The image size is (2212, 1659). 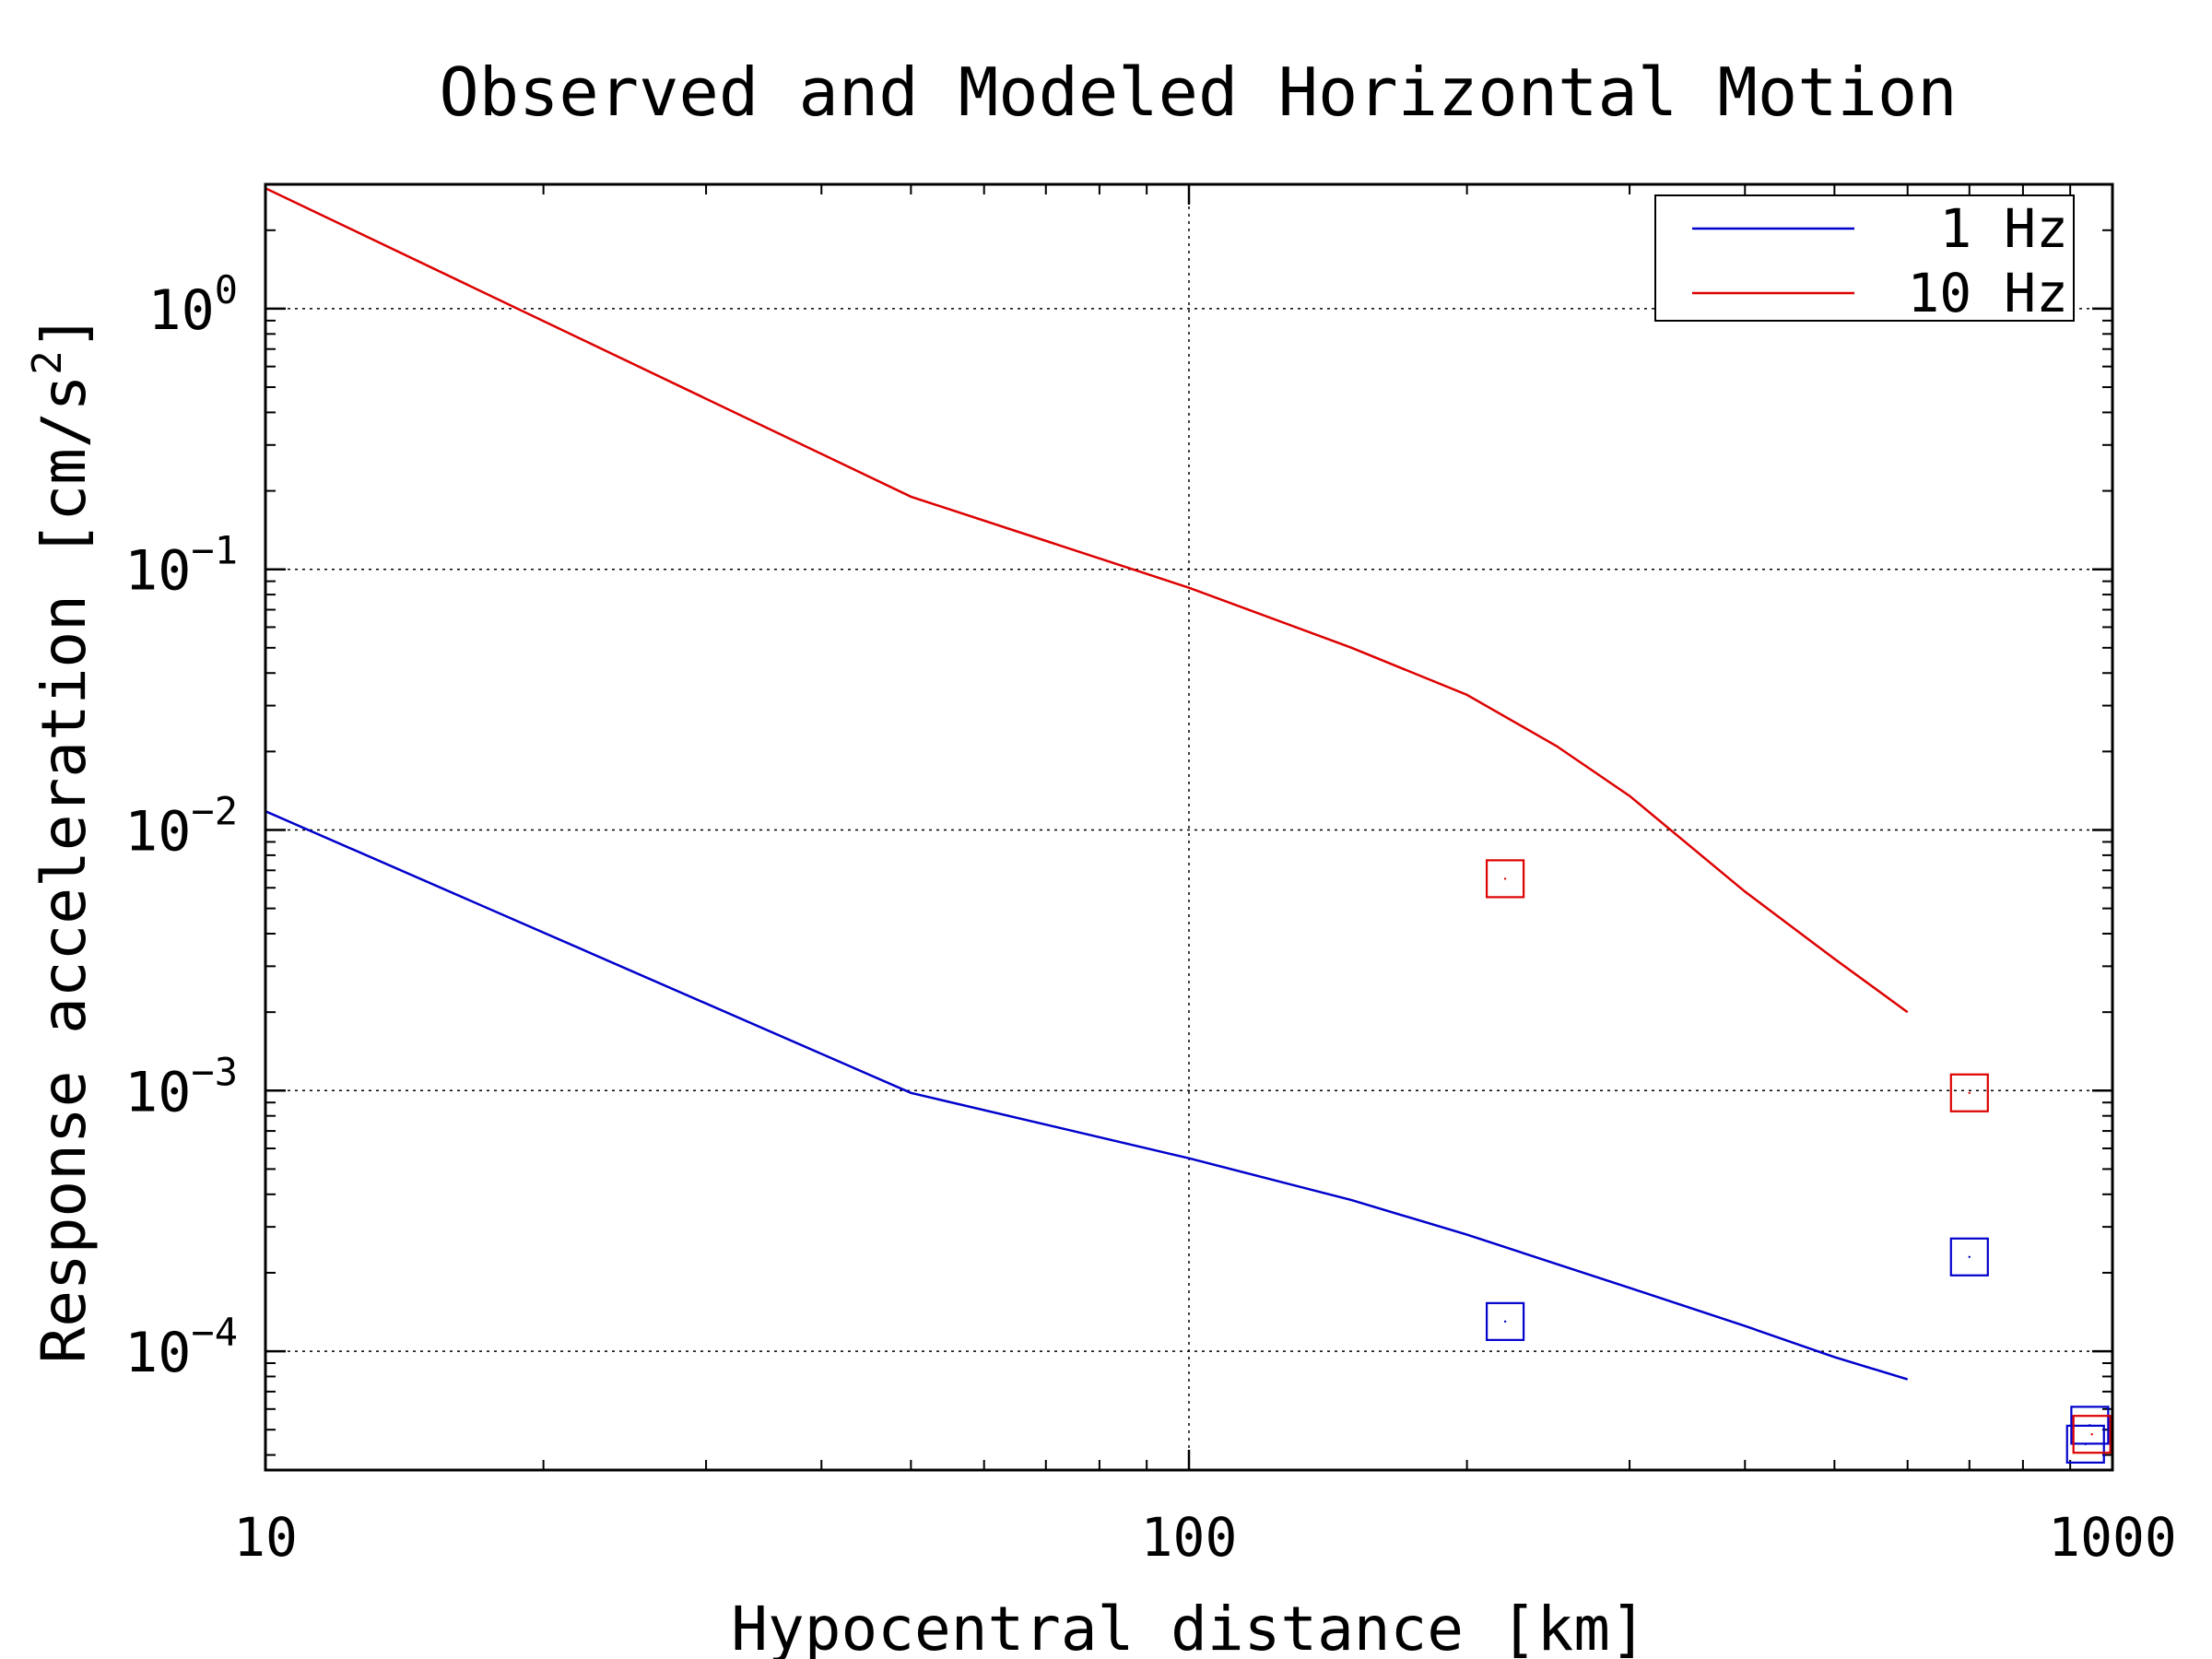 I want to click on legend-label-10-hz: 10 Hz, so click(x=1987, y=293).